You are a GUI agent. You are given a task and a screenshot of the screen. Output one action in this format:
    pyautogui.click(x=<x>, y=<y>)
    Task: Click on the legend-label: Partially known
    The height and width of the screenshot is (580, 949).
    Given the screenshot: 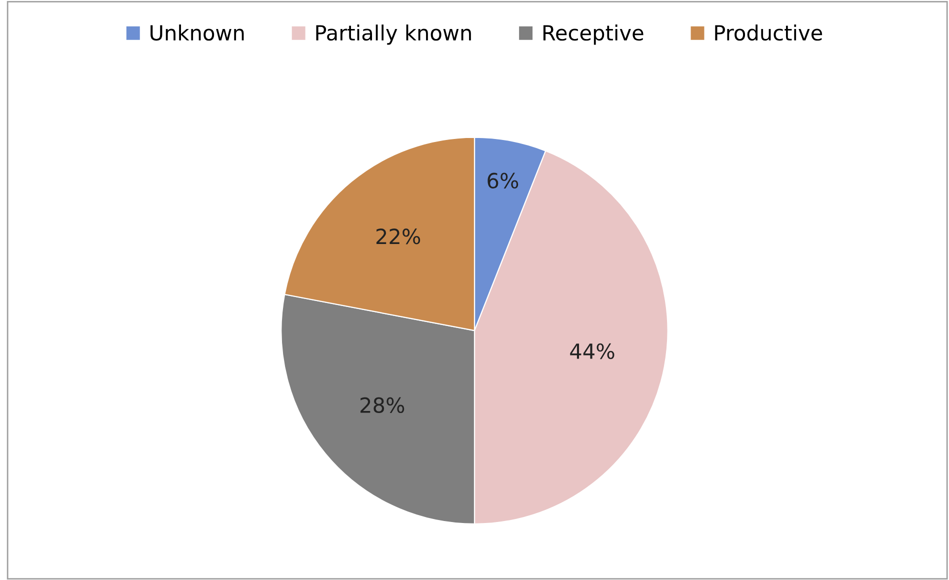 What is the action you would take?
    pyautogui.click(x=393, y=34)
    